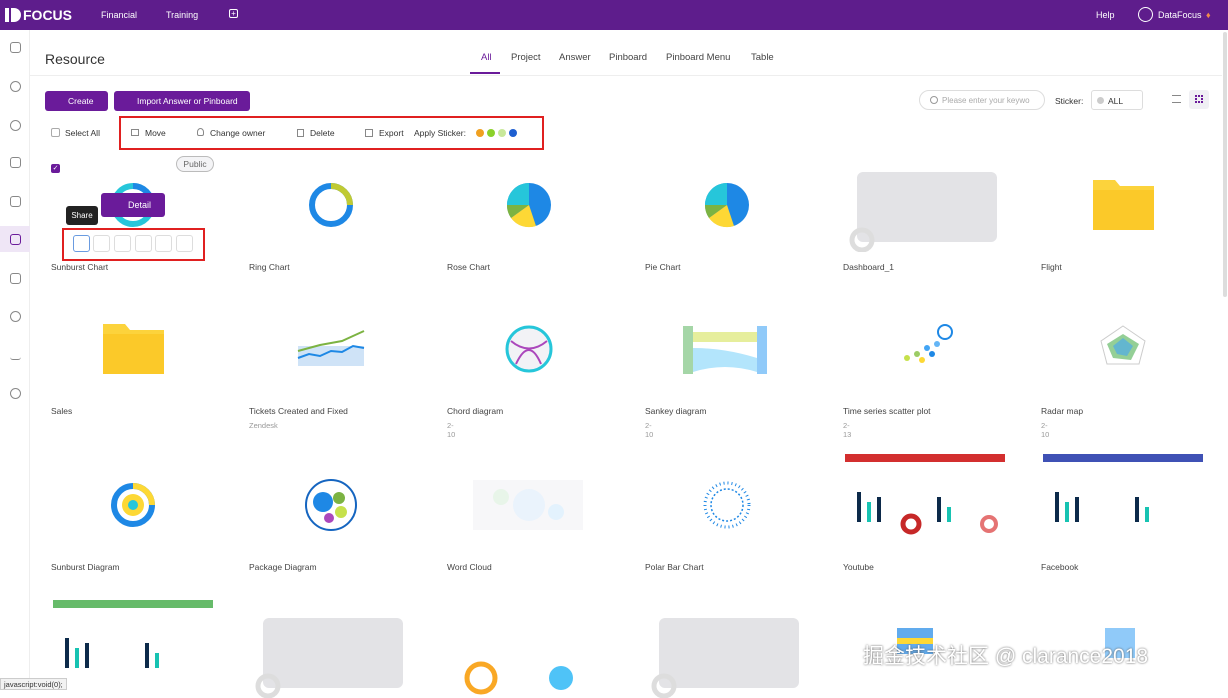 This screenshot has height=698, width=1228. Describe the element at coordinates (269, 267) in the screenshot. I see `card-title: Ring Chart` at that location.